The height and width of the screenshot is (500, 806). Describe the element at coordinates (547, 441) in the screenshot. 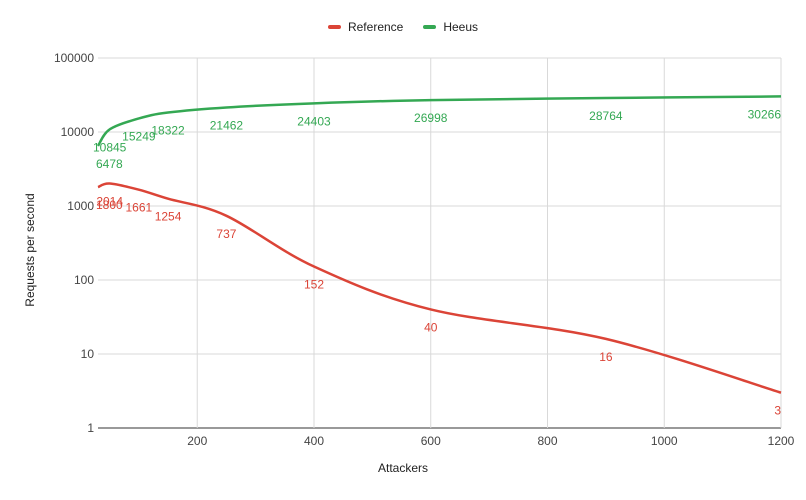

I see `x-tick-label: 800` at that location.